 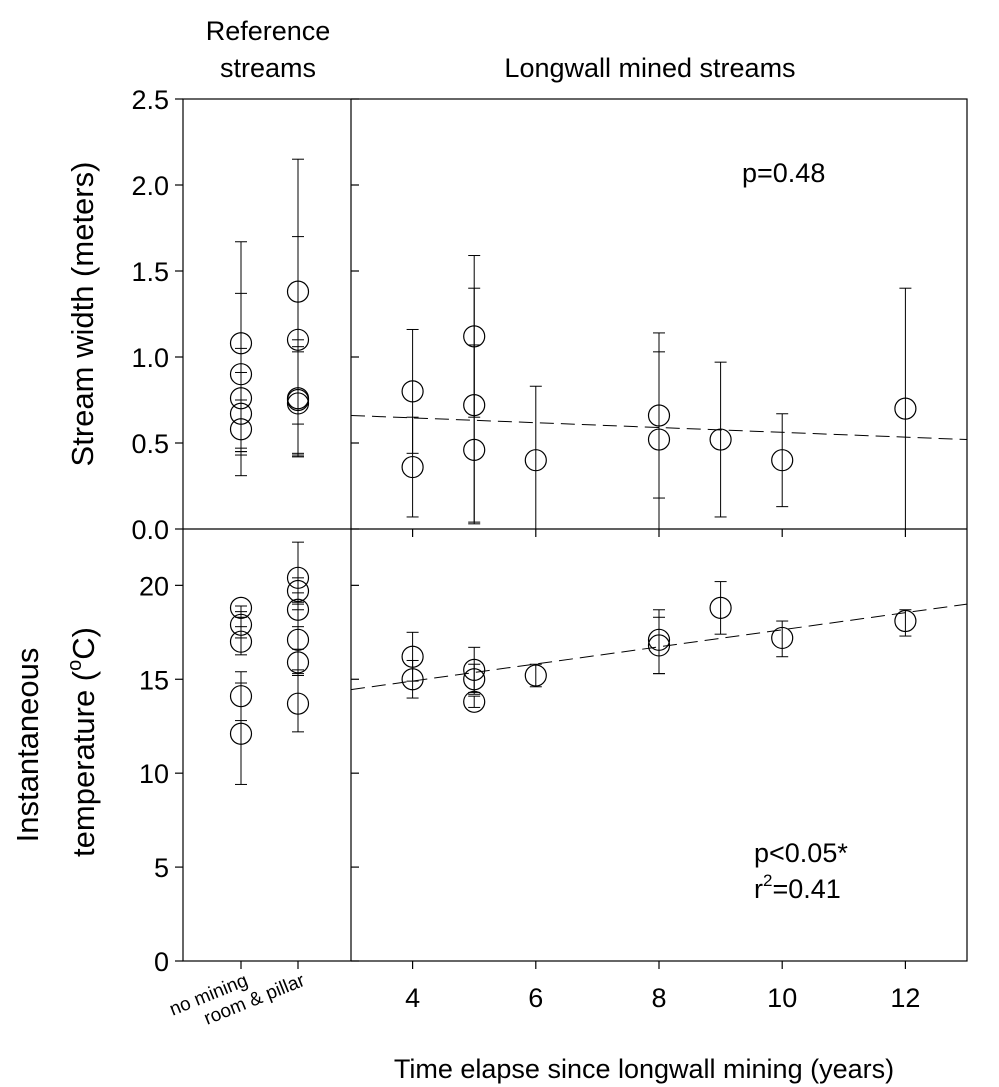 I want to click on top-y-axis-label: Stream width (meters), so click(x=82, y=314).